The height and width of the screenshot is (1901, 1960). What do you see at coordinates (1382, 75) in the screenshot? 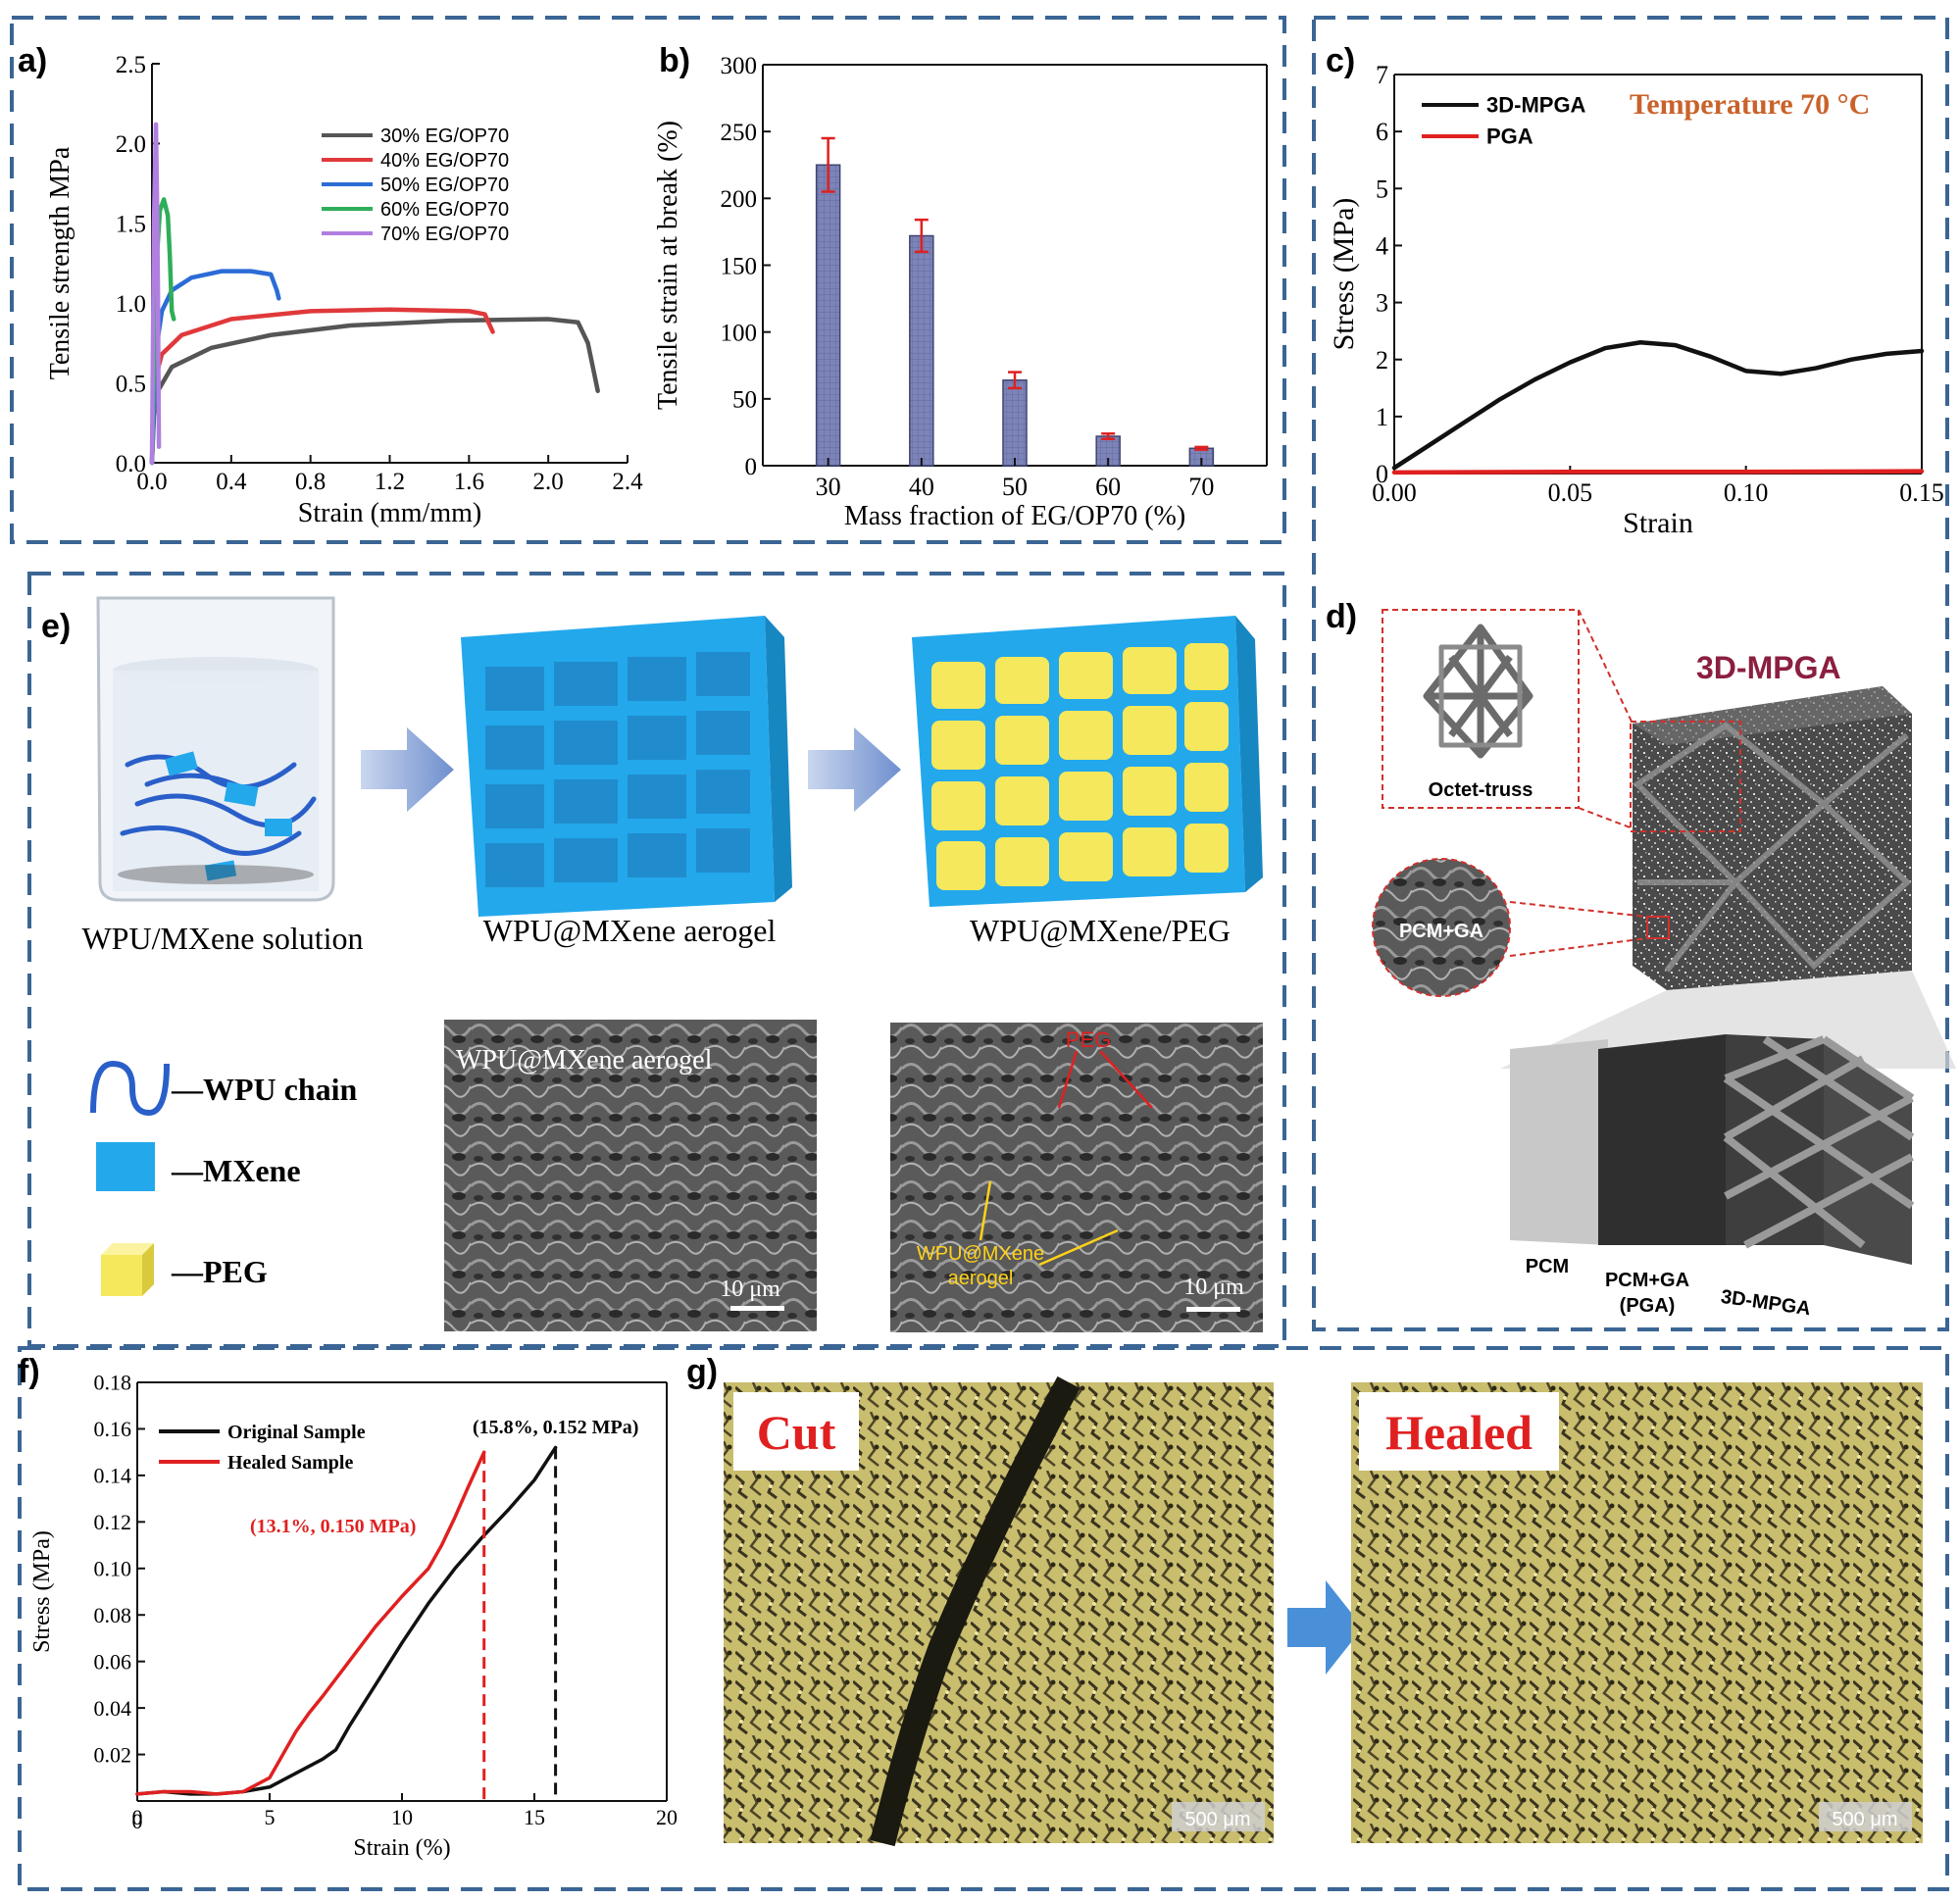
I see `y-tick-label: 7` at bounding box center [1382, 75].